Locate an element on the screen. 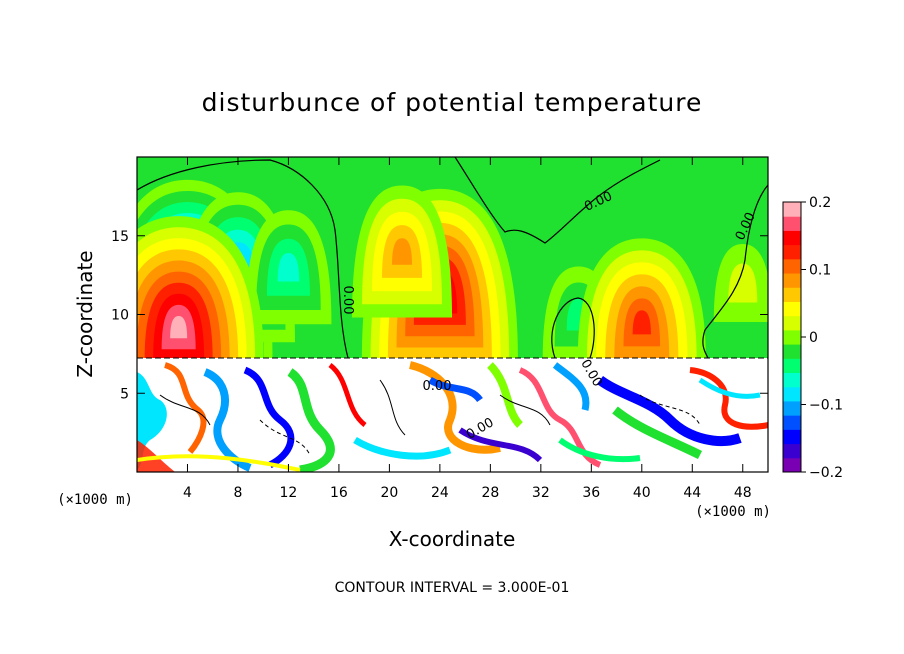 This screenshot has width=904, height=654. chart-title: disturbunce of potential temperature is located at coordinates (452, 102).